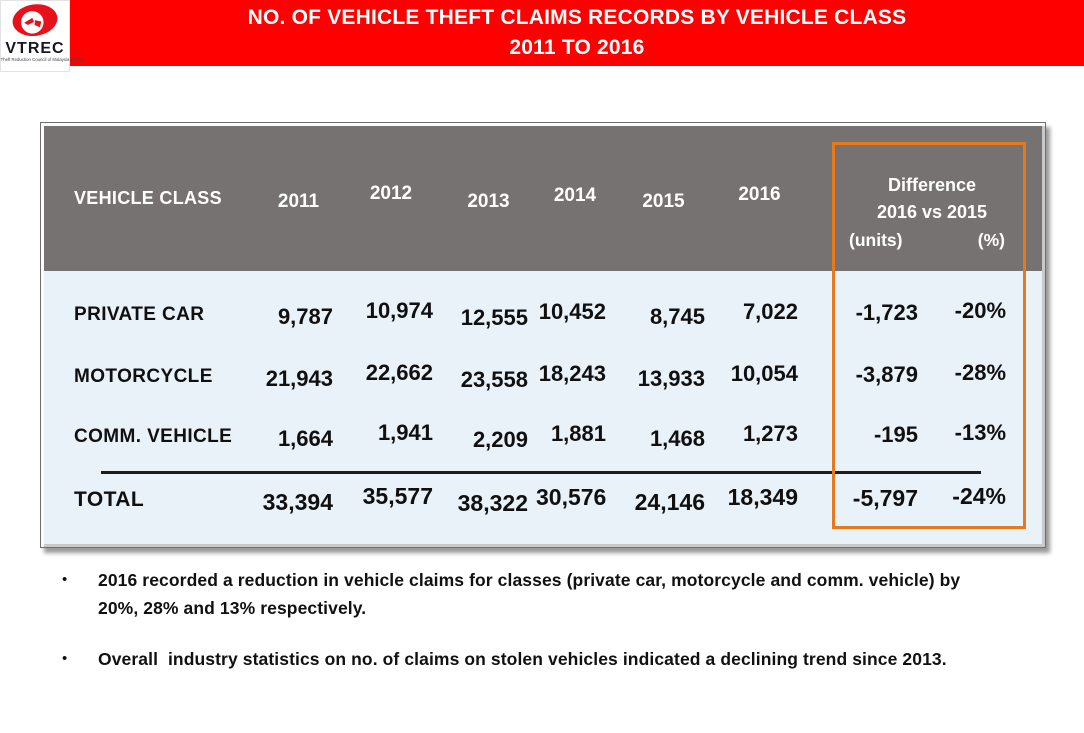 The width and height of the screenshot is (1084, 733). What do you see at coordinates (886, 312) in the screenshot?
I see `diff-units-value: -1,723` at bounding box center [886, 312].